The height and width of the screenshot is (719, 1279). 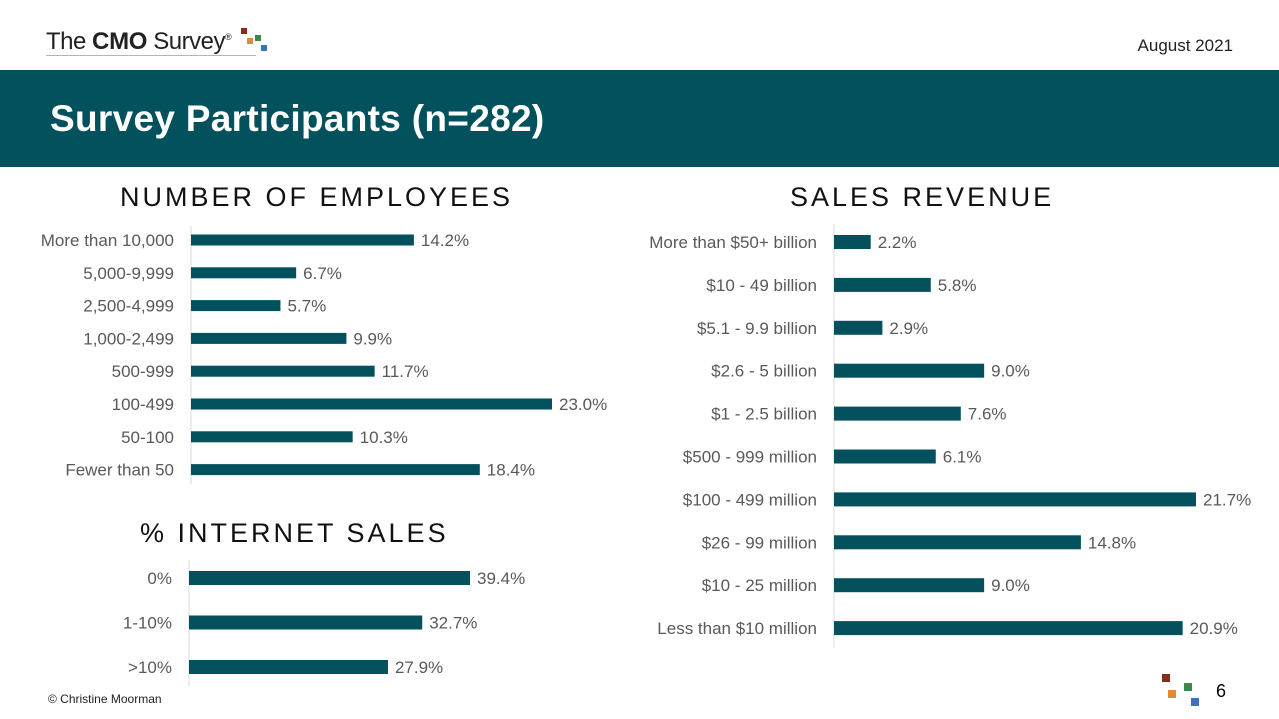 I want to click on logo-text: The CMO Survey®, so click(x=139, y=42).